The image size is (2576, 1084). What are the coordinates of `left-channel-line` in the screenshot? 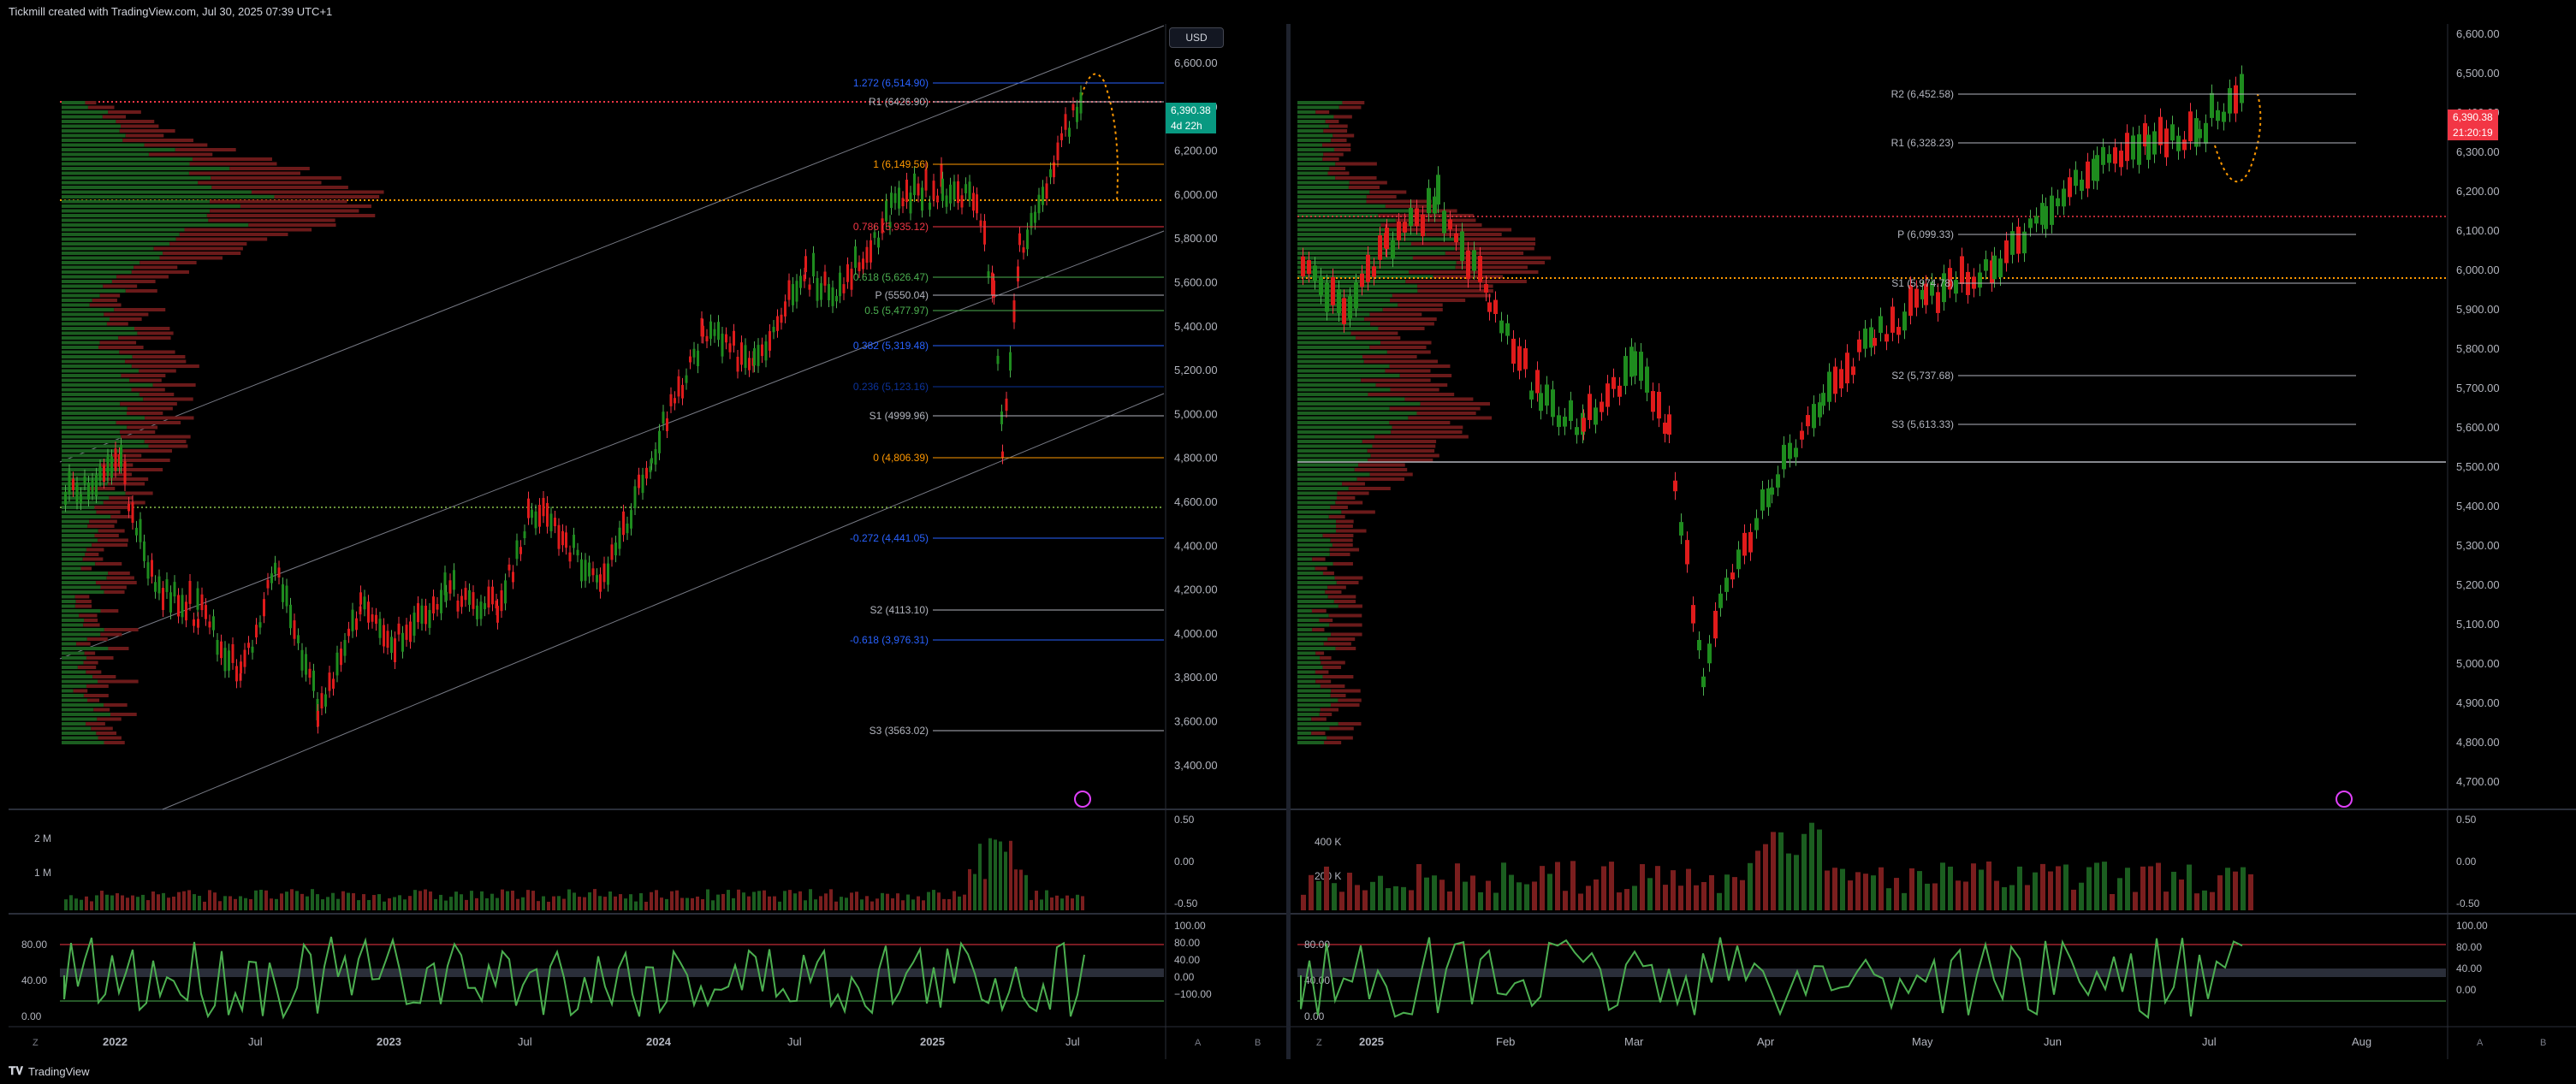 It's located at (663, 601).